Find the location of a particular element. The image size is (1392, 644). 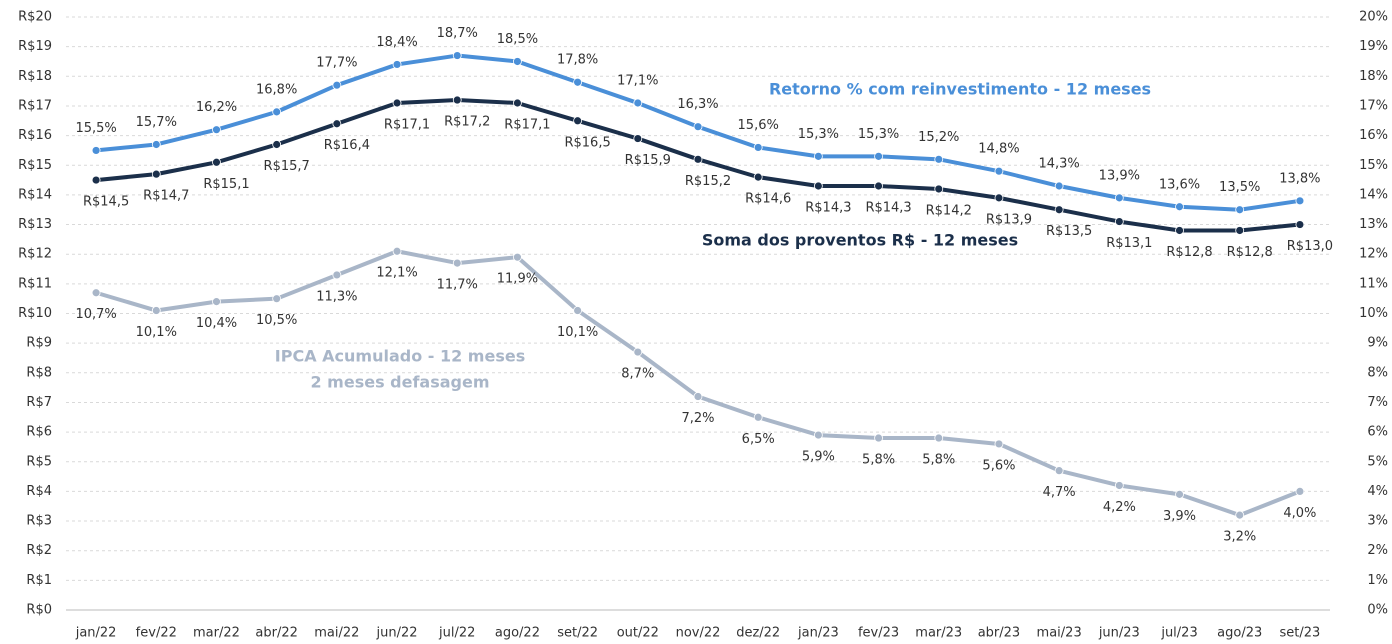

y-tick-label: R$18 is located at coordinates (35, 76).